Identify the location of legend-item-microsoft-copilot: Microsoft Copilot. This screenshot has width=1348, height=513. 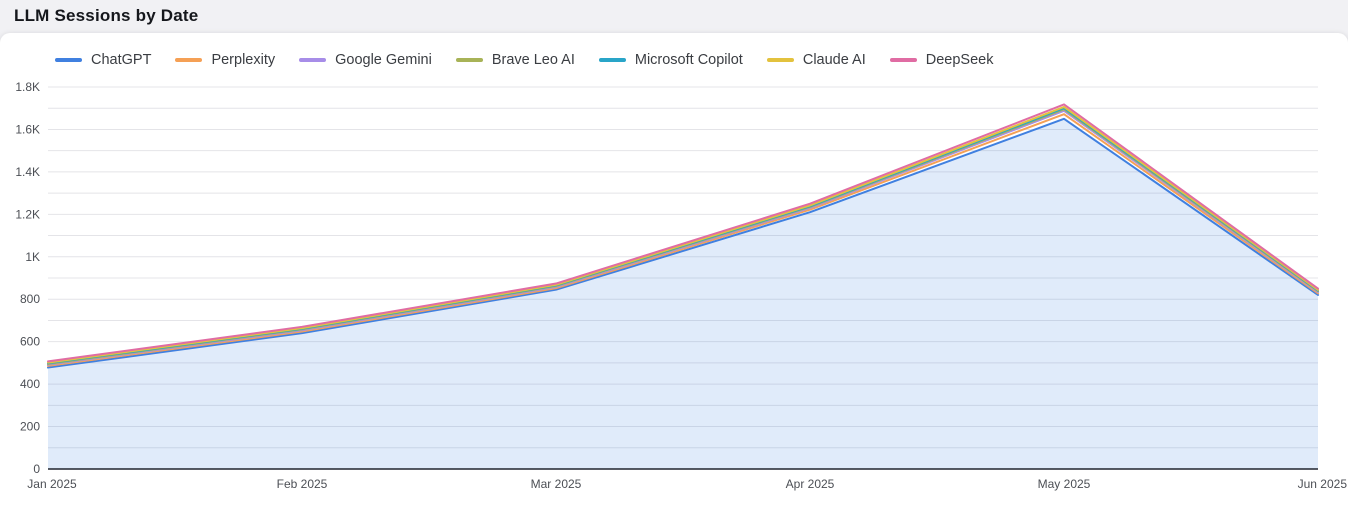
(670, 60).